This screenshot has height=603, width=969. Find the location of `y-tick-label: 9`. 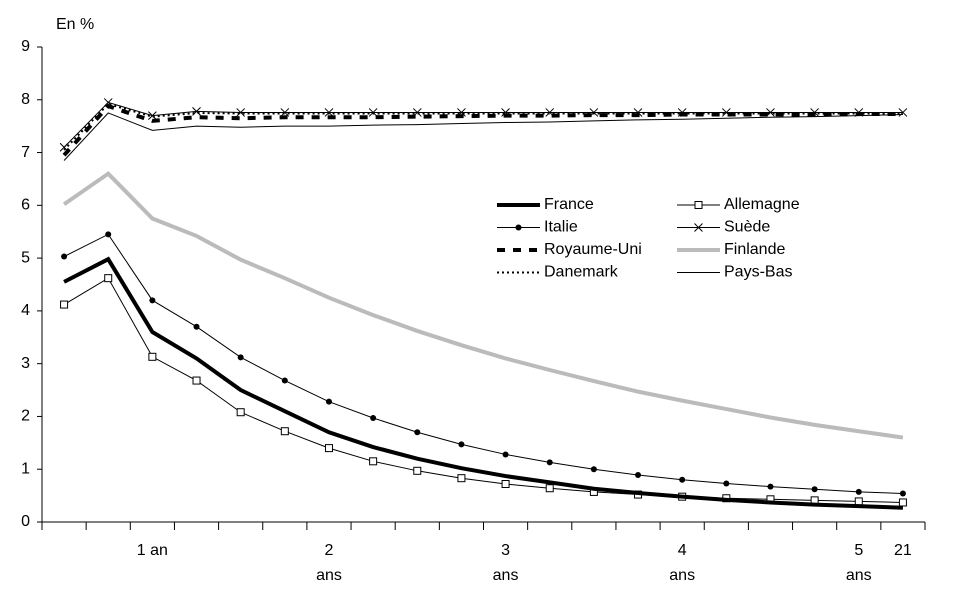

y-tick-label: 9 is located at coordinates (25, 46).